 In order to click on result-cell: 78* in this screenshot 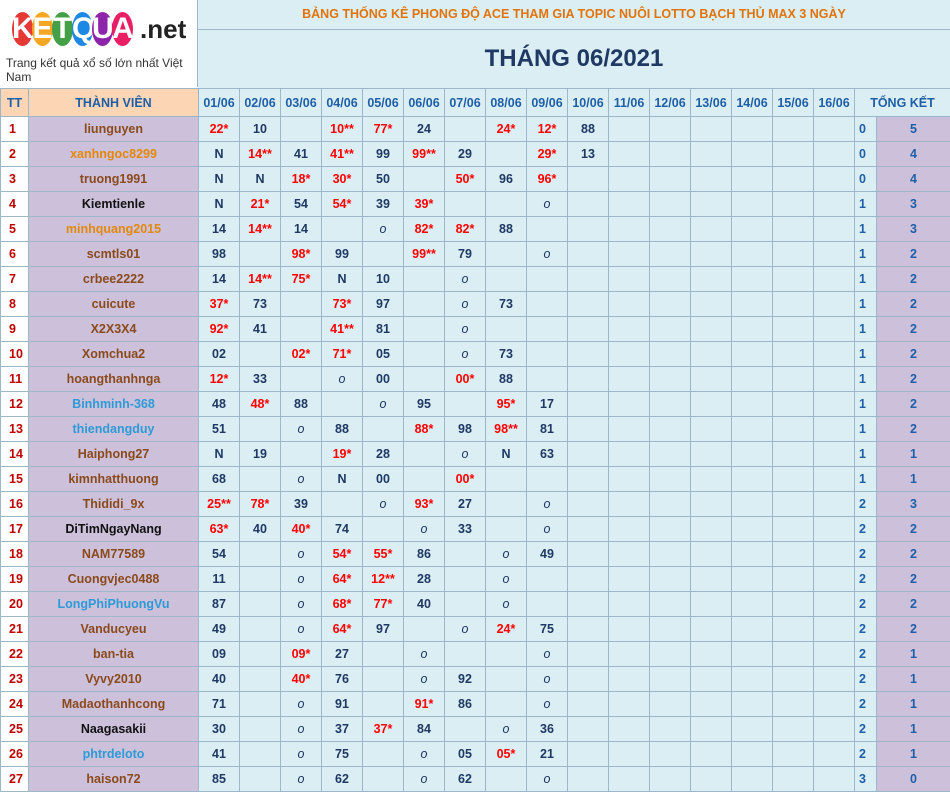, I will do `click(260, 504)`.